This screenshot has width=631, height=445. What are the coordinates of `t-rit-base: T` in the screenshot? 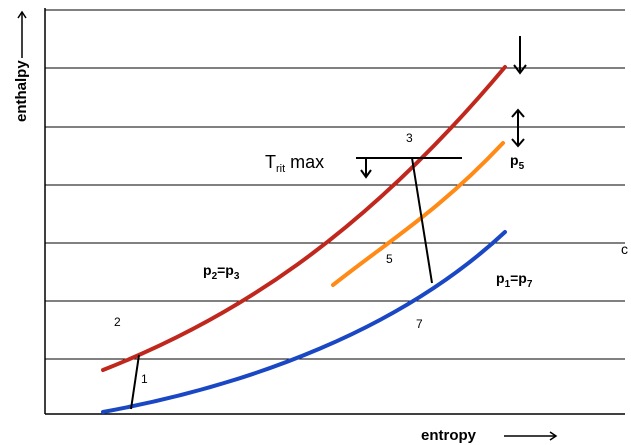 It's located at (270, 162).